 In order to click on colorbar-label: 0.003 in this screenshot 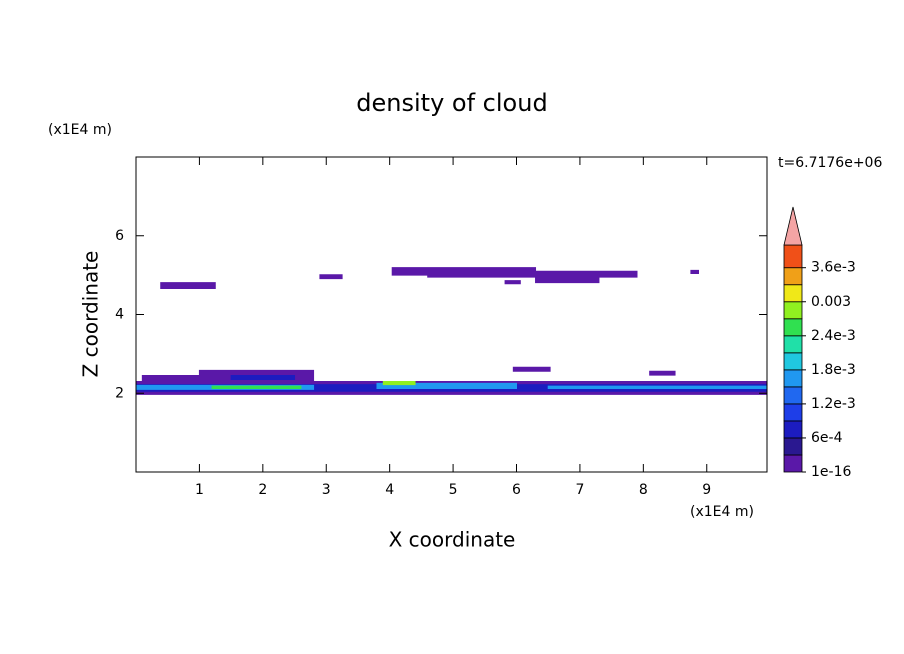, I will do `click(831, 302)`.